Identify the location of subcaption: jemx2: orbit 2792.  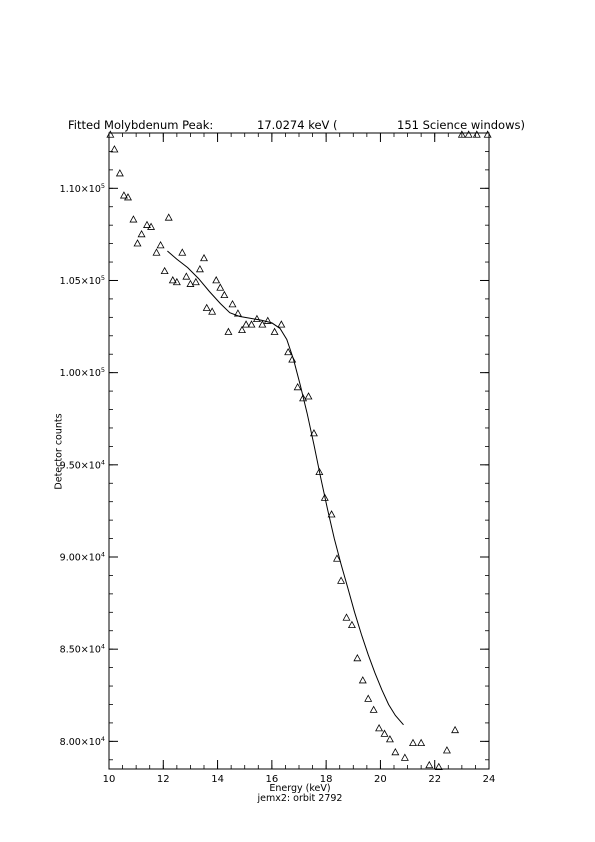
(300, 798).